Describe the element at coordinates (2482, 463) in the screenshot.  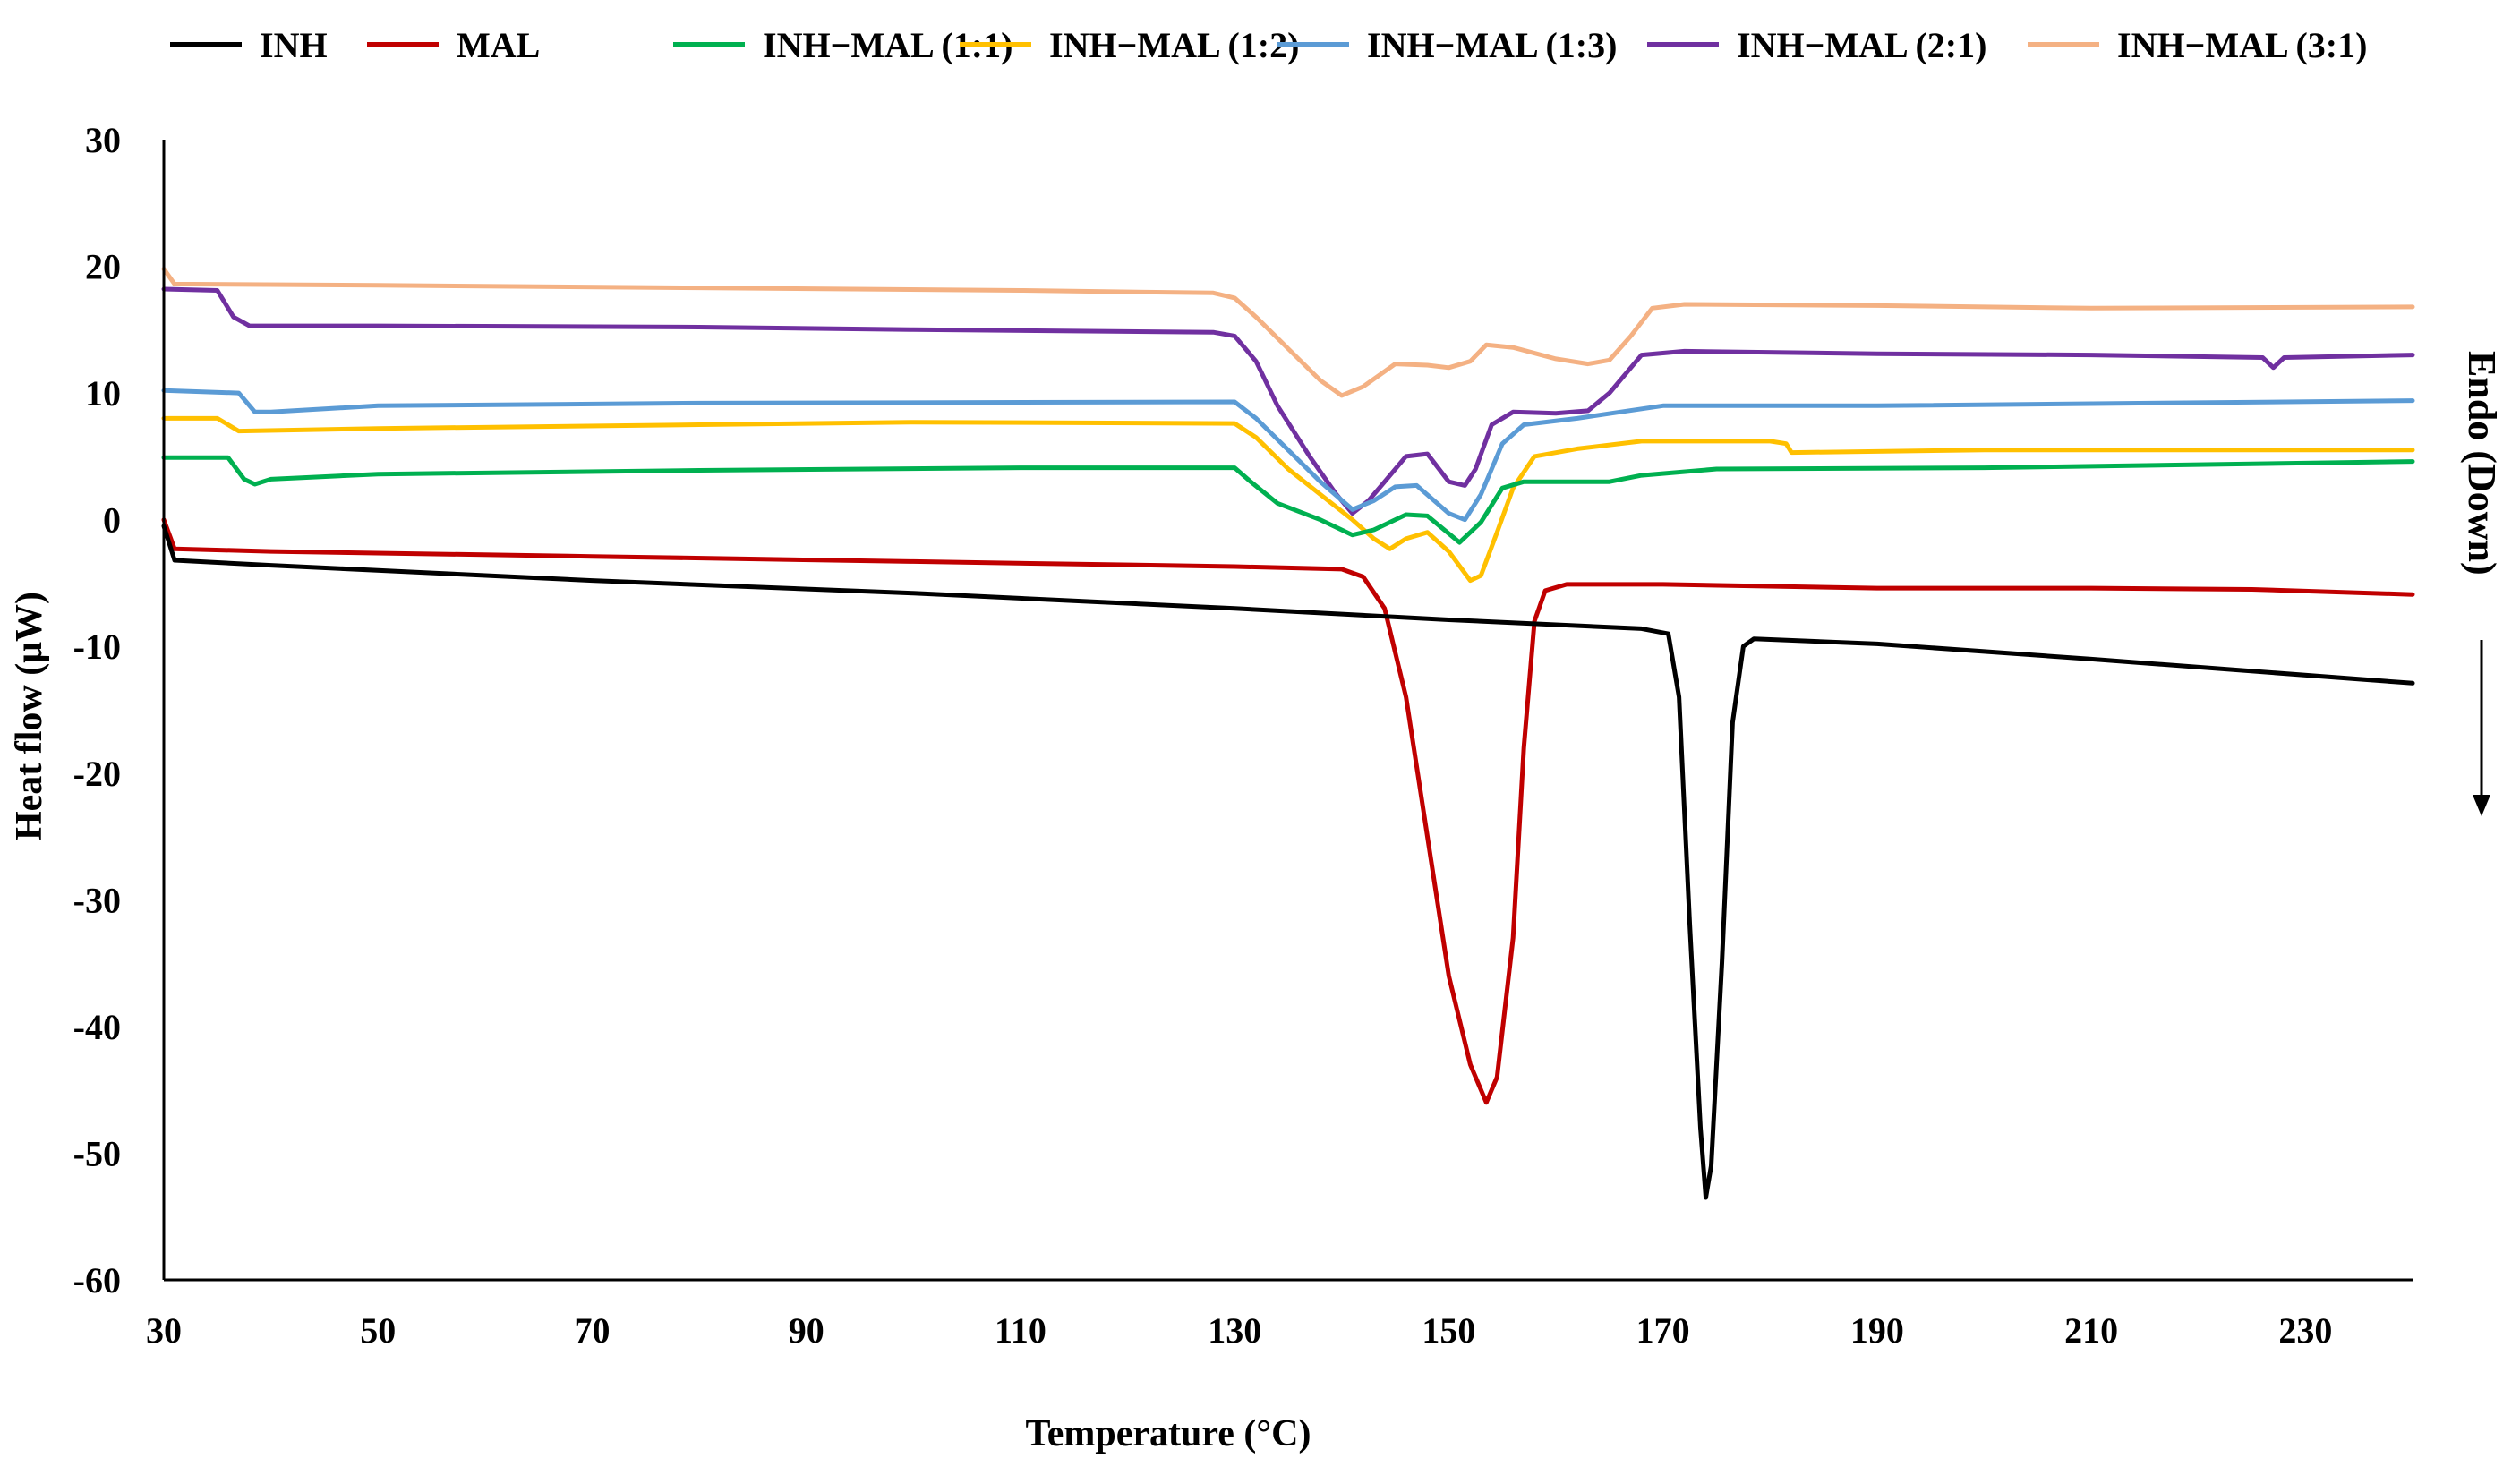
I see `endo-label: Endo (Down)` at that location.